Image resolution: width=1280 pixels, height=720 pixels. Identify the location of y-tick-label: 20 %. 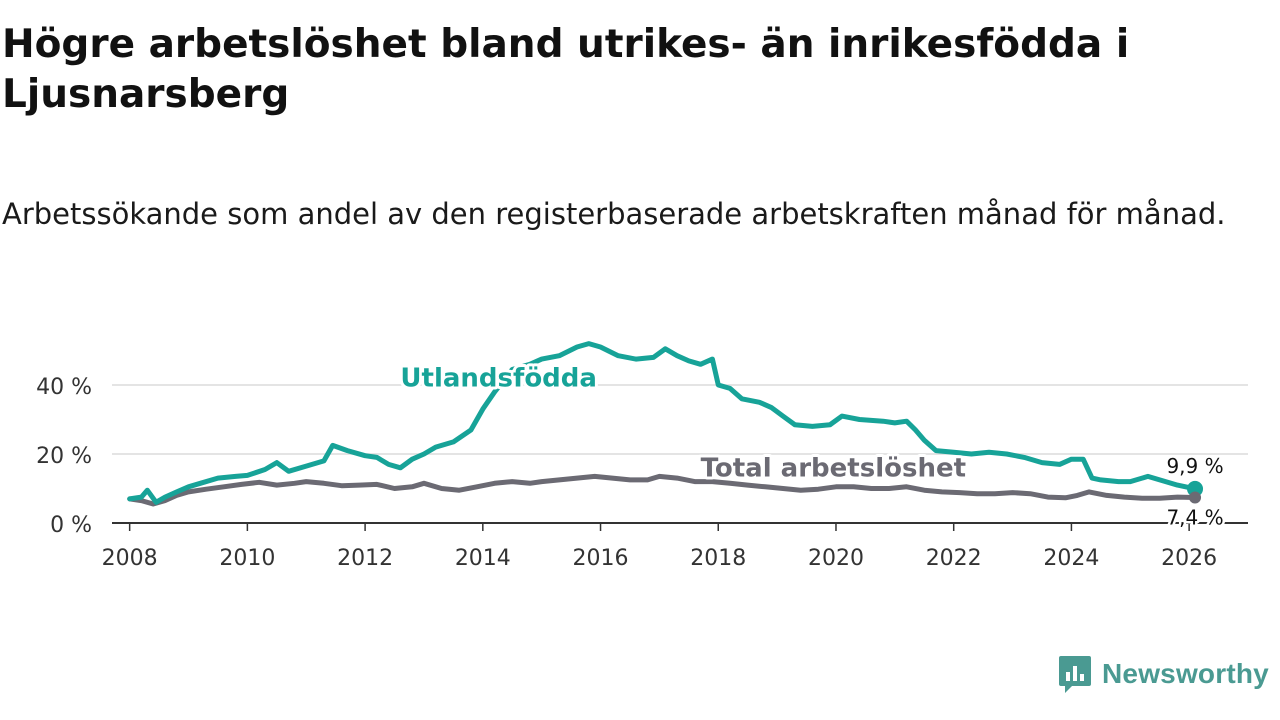
(64, 456).